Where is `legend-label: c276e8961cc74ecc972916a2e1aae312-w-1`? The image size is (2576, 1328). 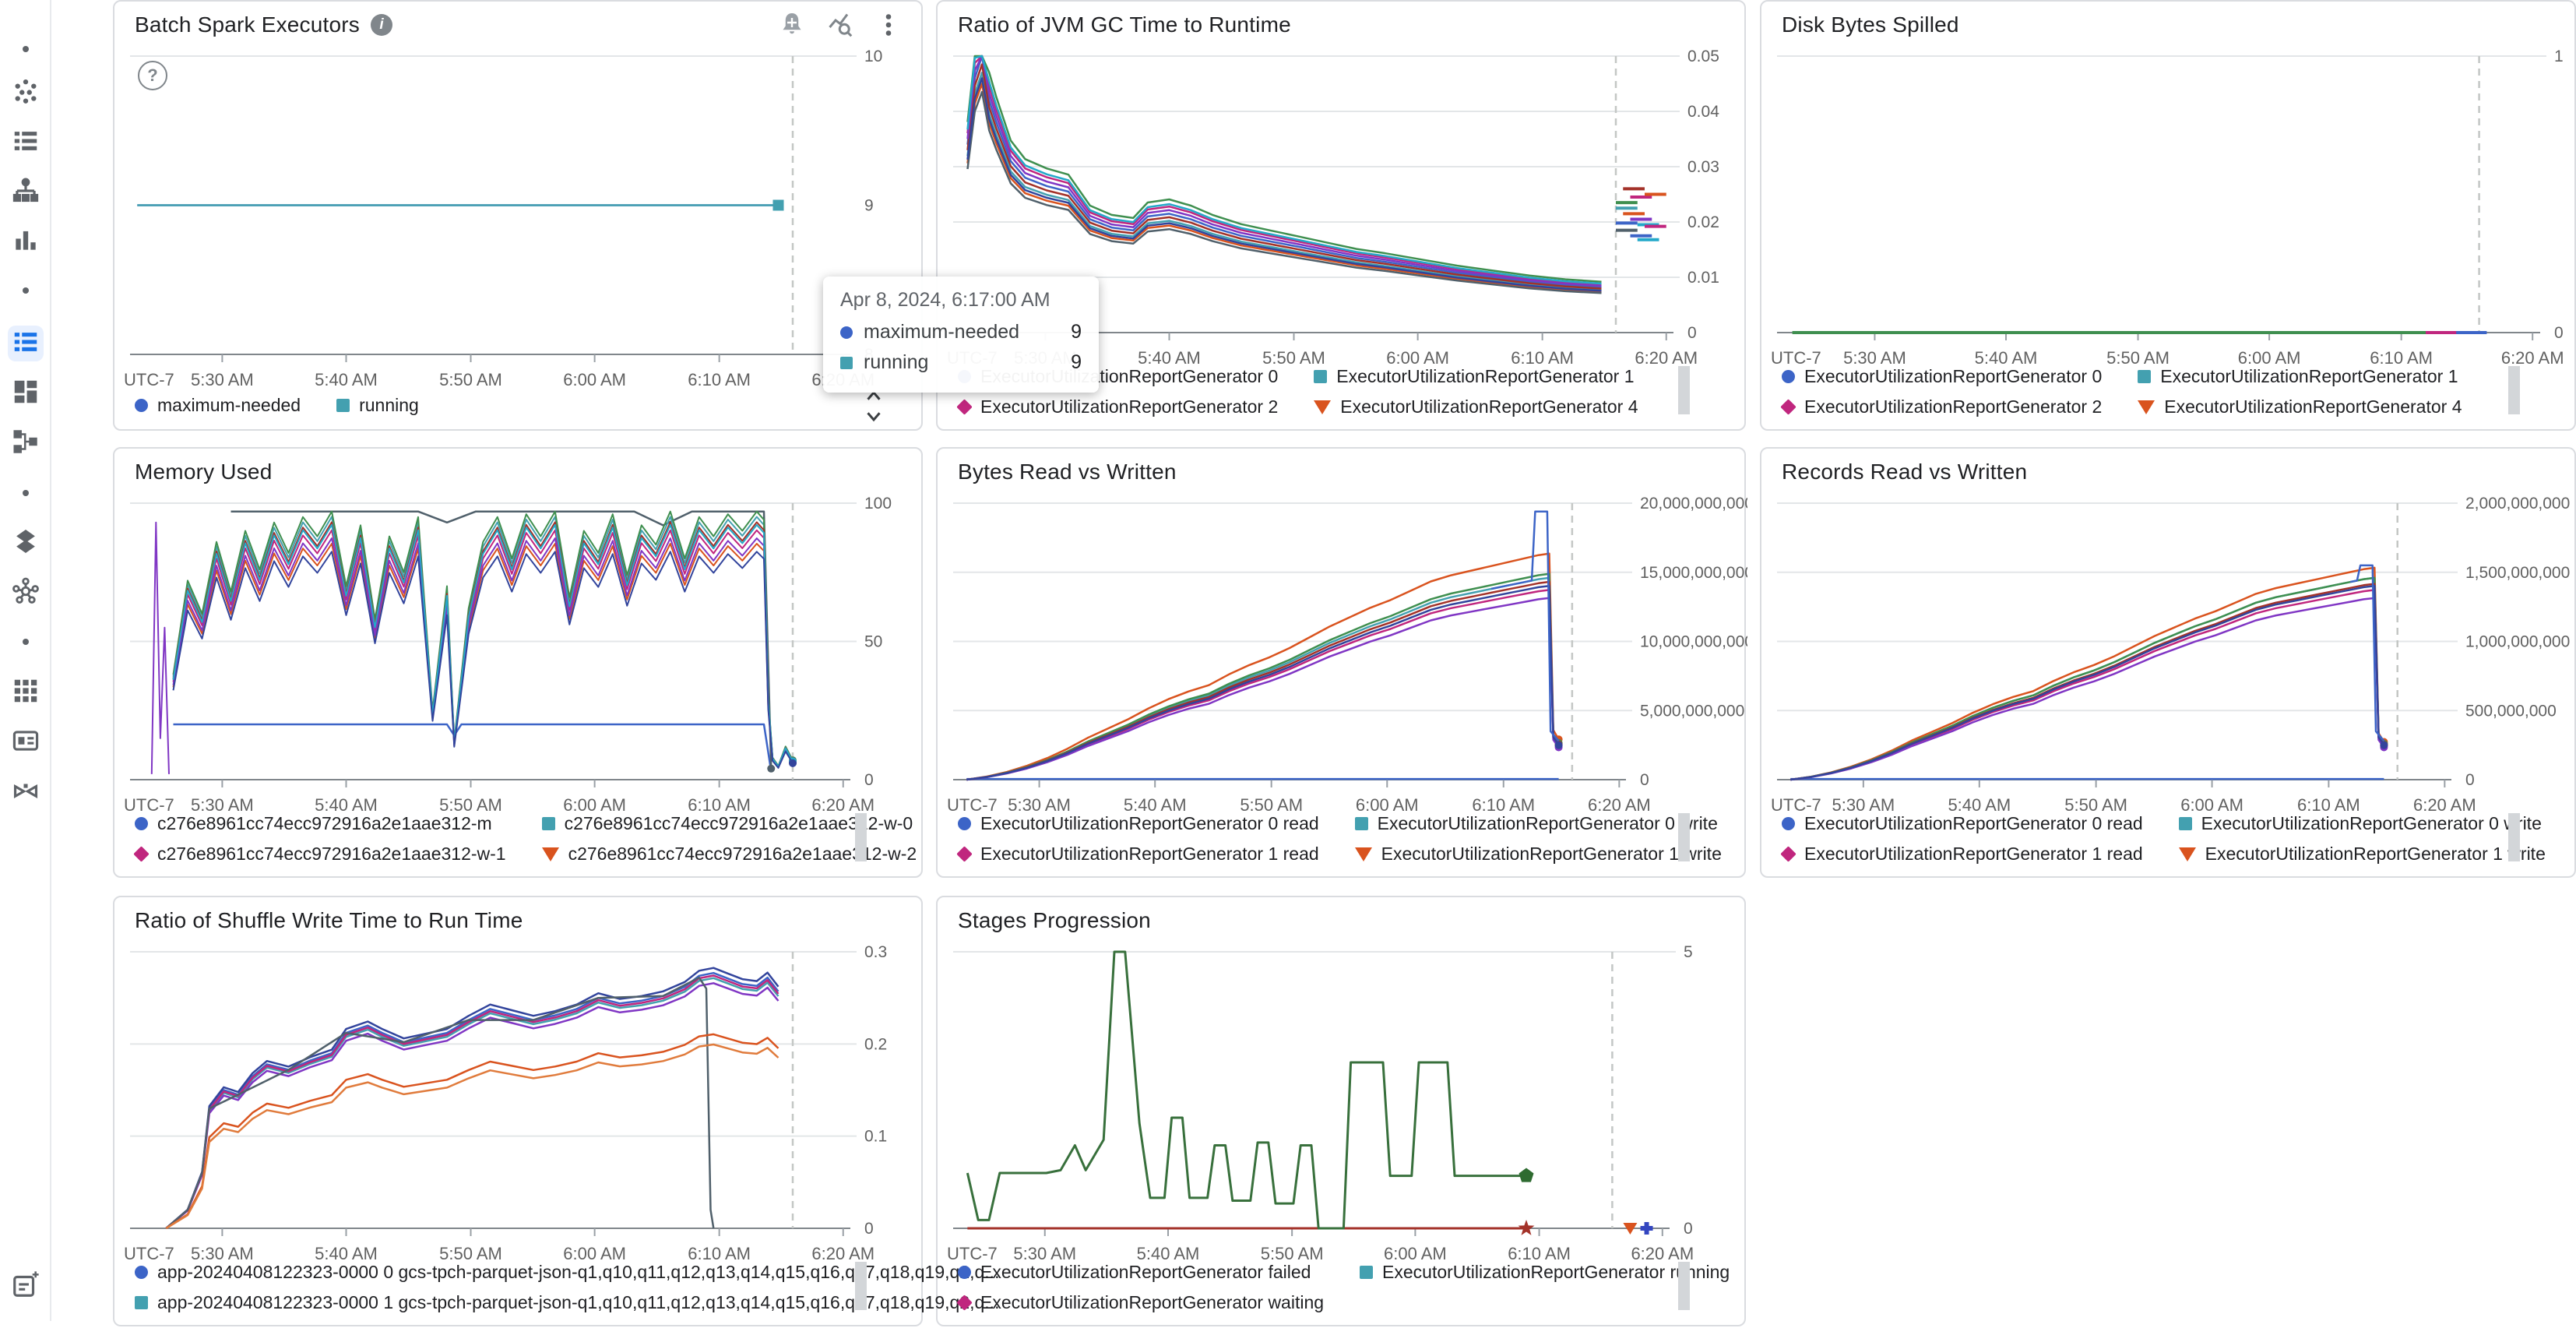
legend-label: c276e8961cc74ecc972916a2e1aae312-w-1 is located at coordinates (331, 854).